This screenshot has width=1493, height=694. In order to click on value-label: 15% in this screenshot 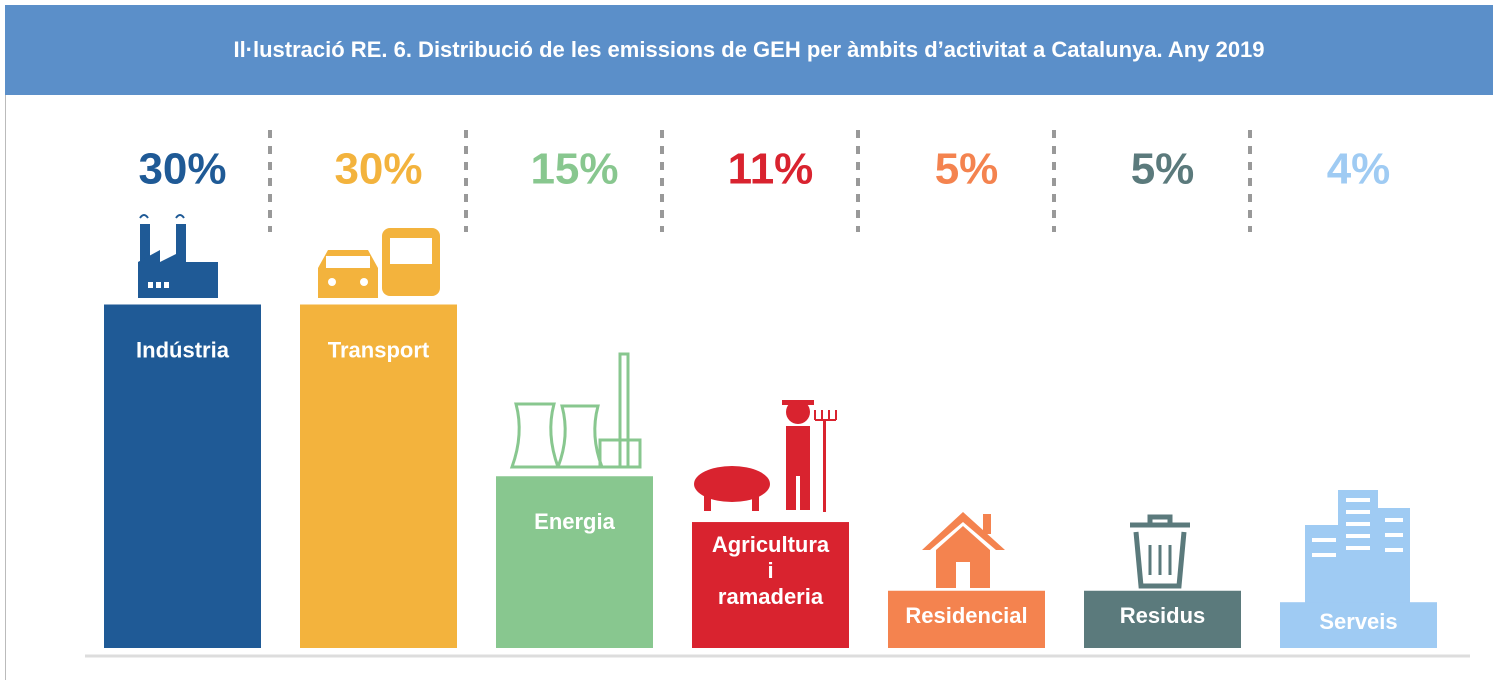, I will do `click(574, 169)`.